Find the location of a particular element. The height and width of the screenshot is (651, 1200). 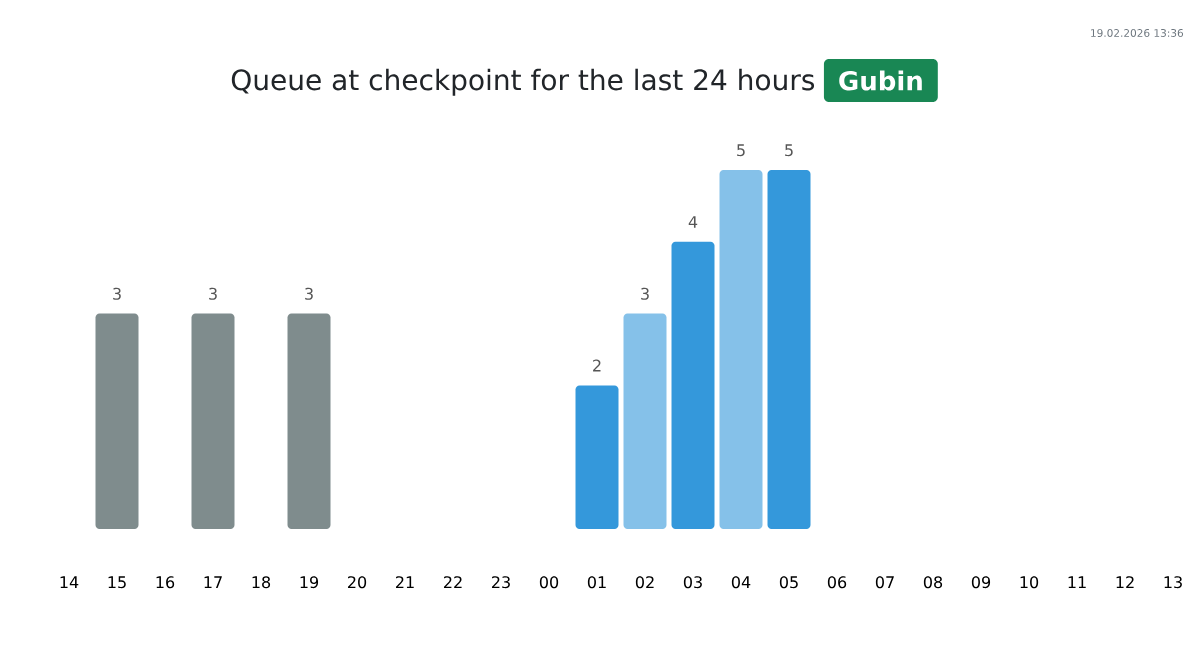

x-tick-label: 23 is located at coordinates (500, 582).